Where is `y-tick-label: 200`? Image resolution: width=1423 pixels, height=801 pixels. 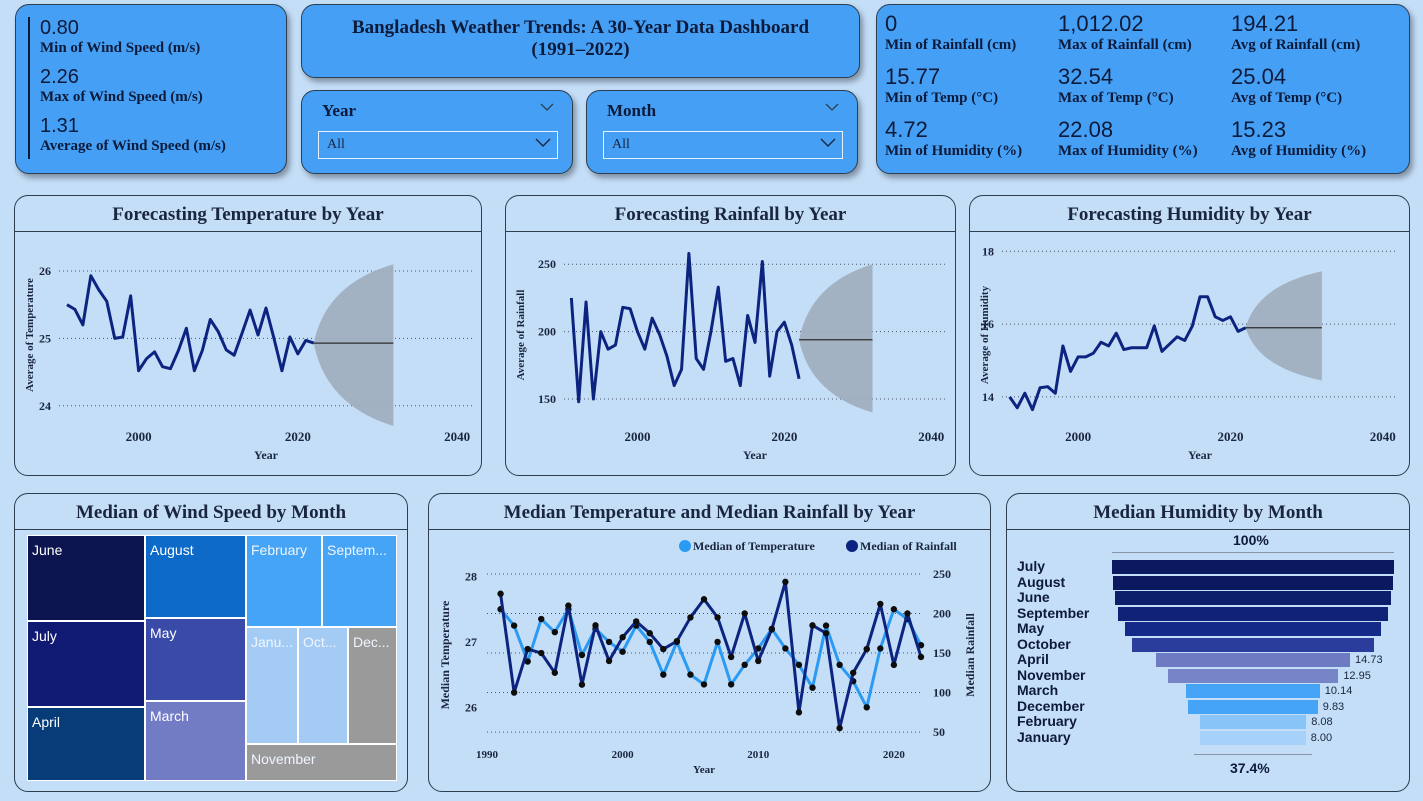
y-tick-label: 200 is located at coordinates (547, 332).